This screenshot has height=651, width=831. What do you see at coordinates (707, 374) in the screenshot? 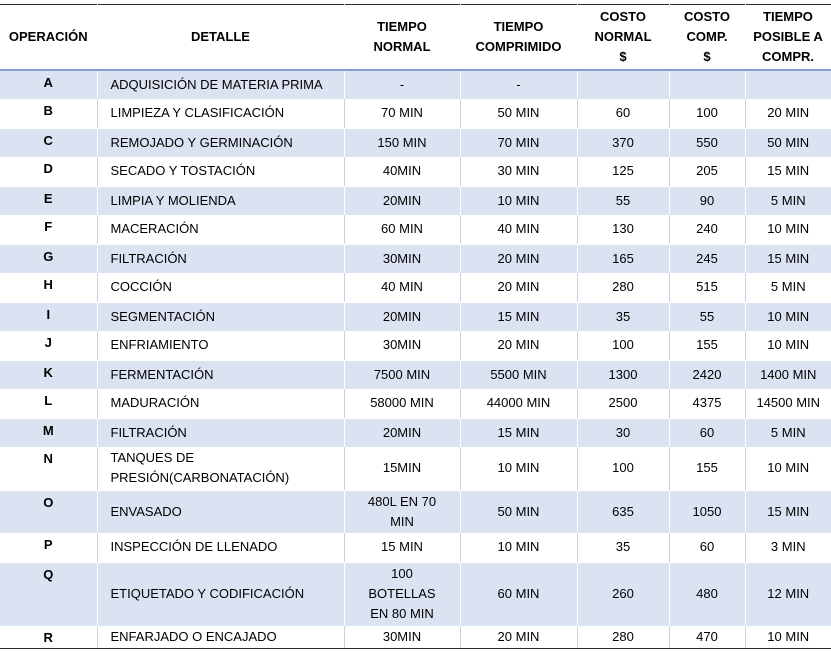
I see `compressed-cost-cell: 2420` at bounding box center [707, 374].